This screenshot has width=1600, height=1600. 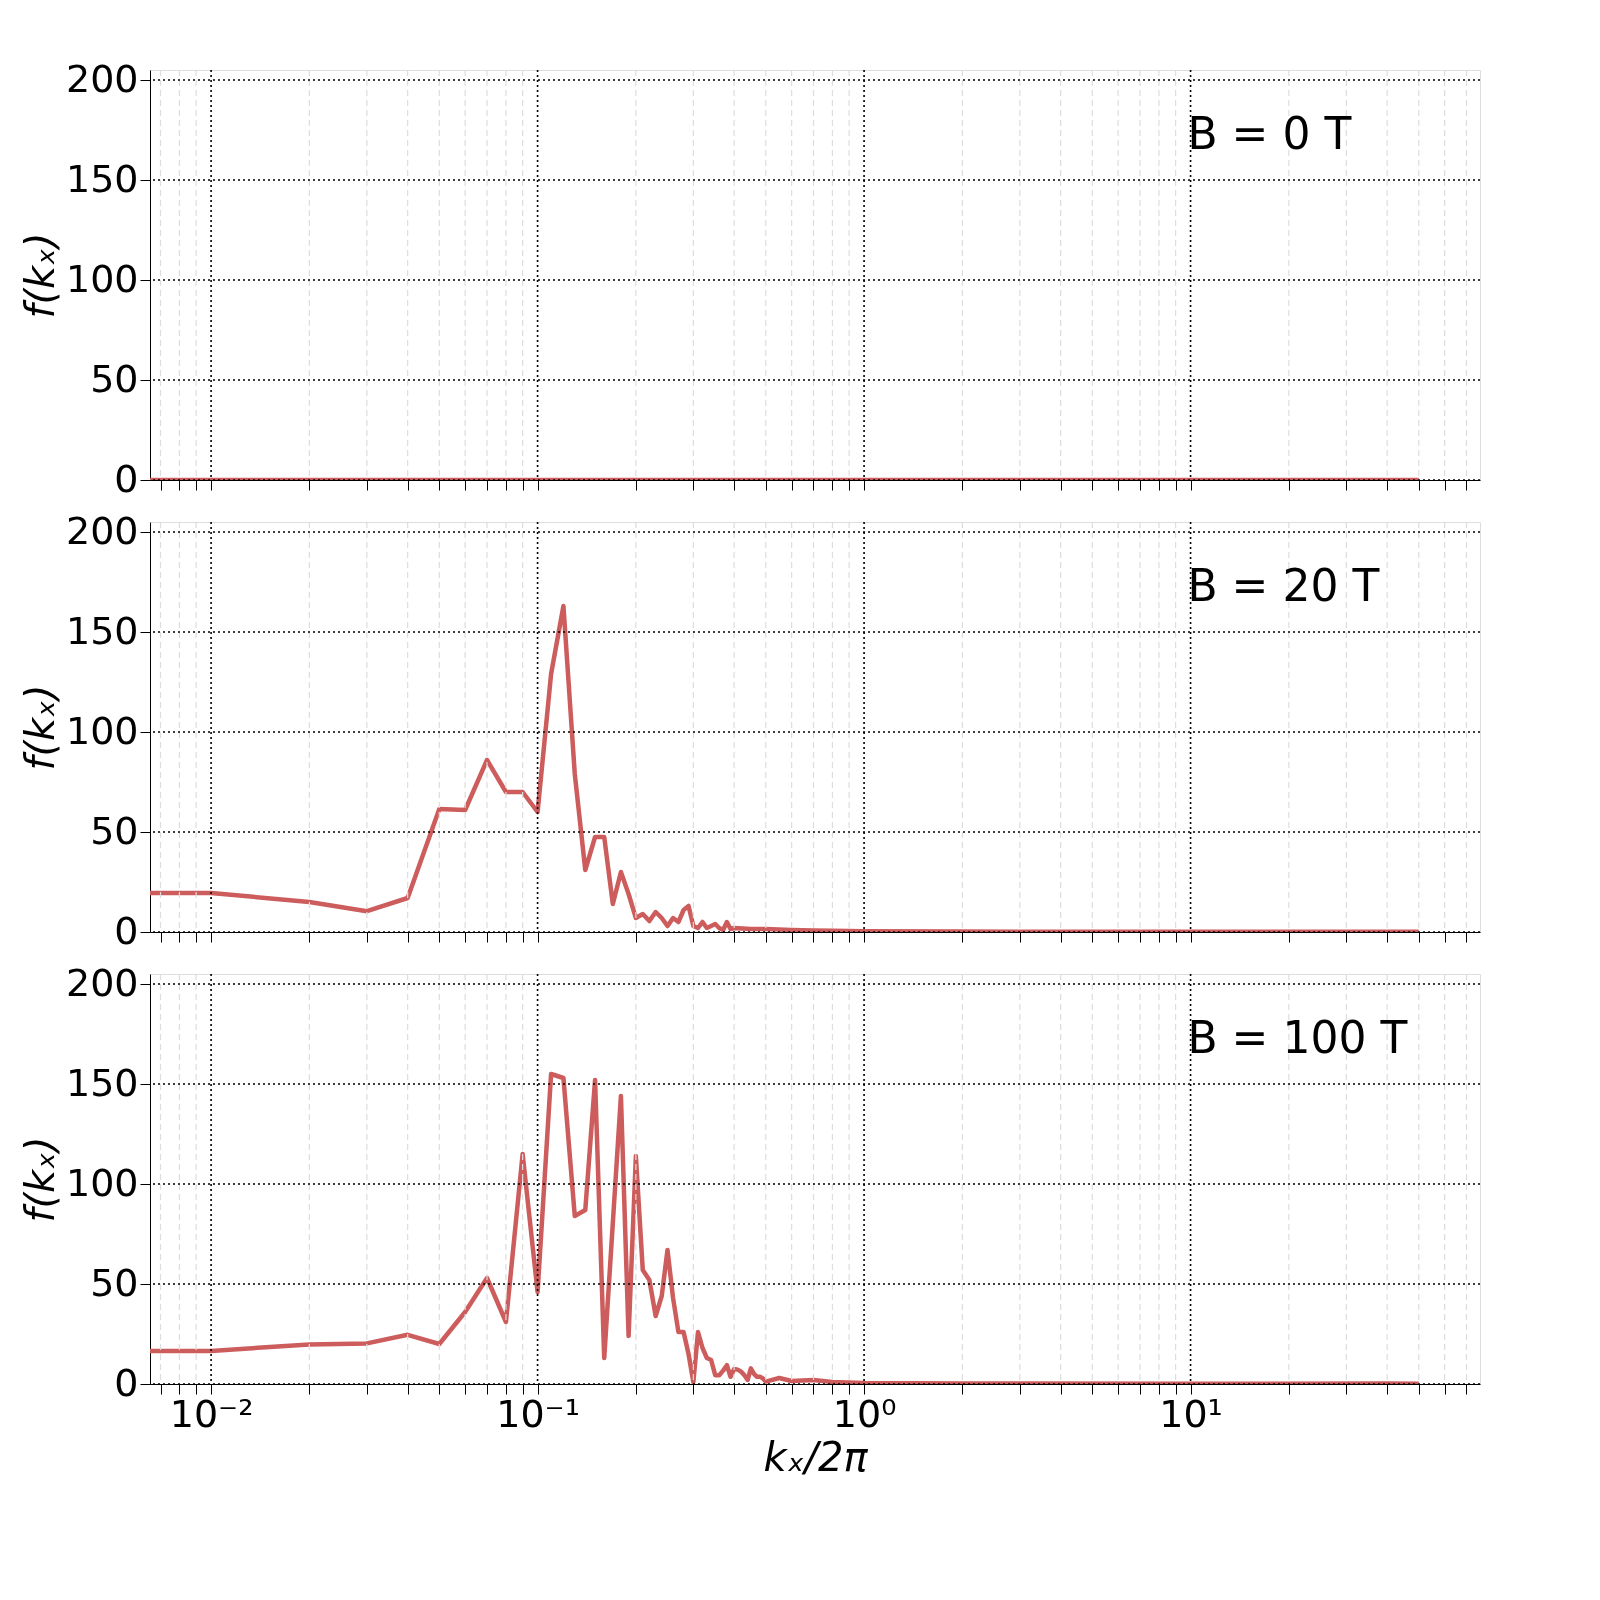 What do you see at coordinates (1283, 585) in the screenshot?
I see `annotation: B = 20 T` at bounding box center [1283, 585].